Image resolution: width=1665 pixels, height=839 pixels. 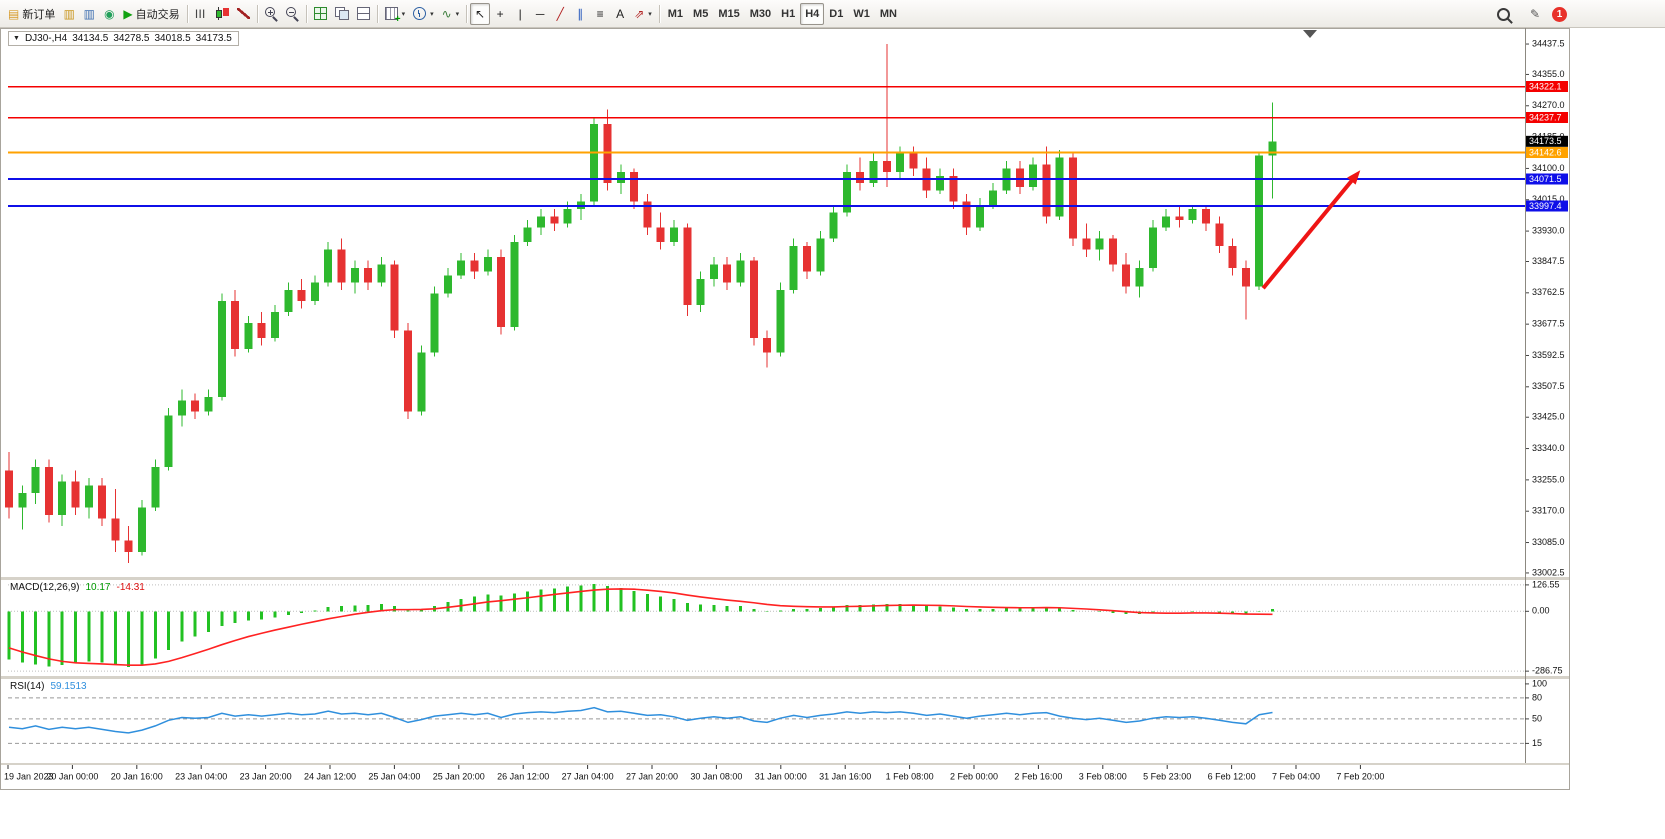 I want to click on tile-windows-button, so click(x=320, y=14).